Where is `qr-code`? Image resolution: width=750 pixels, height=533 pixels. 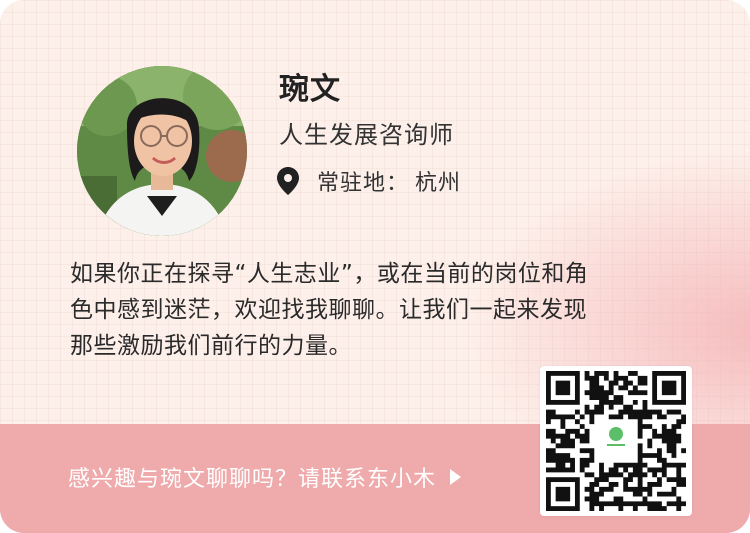
qr-code is located at coordinates (616, 441).